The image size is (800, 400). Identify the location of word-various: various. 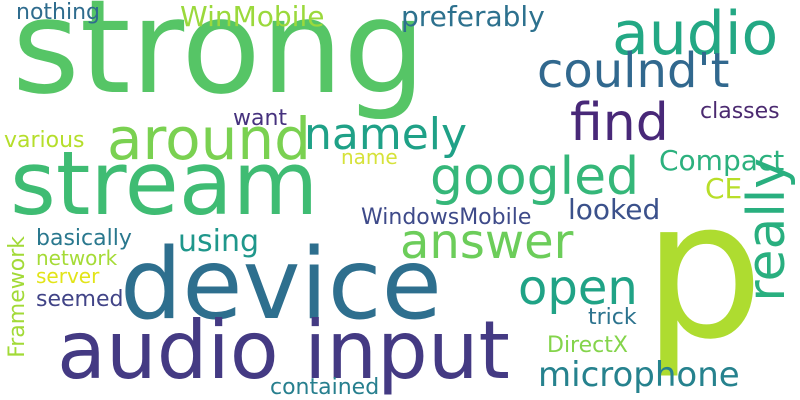
(44, 140).